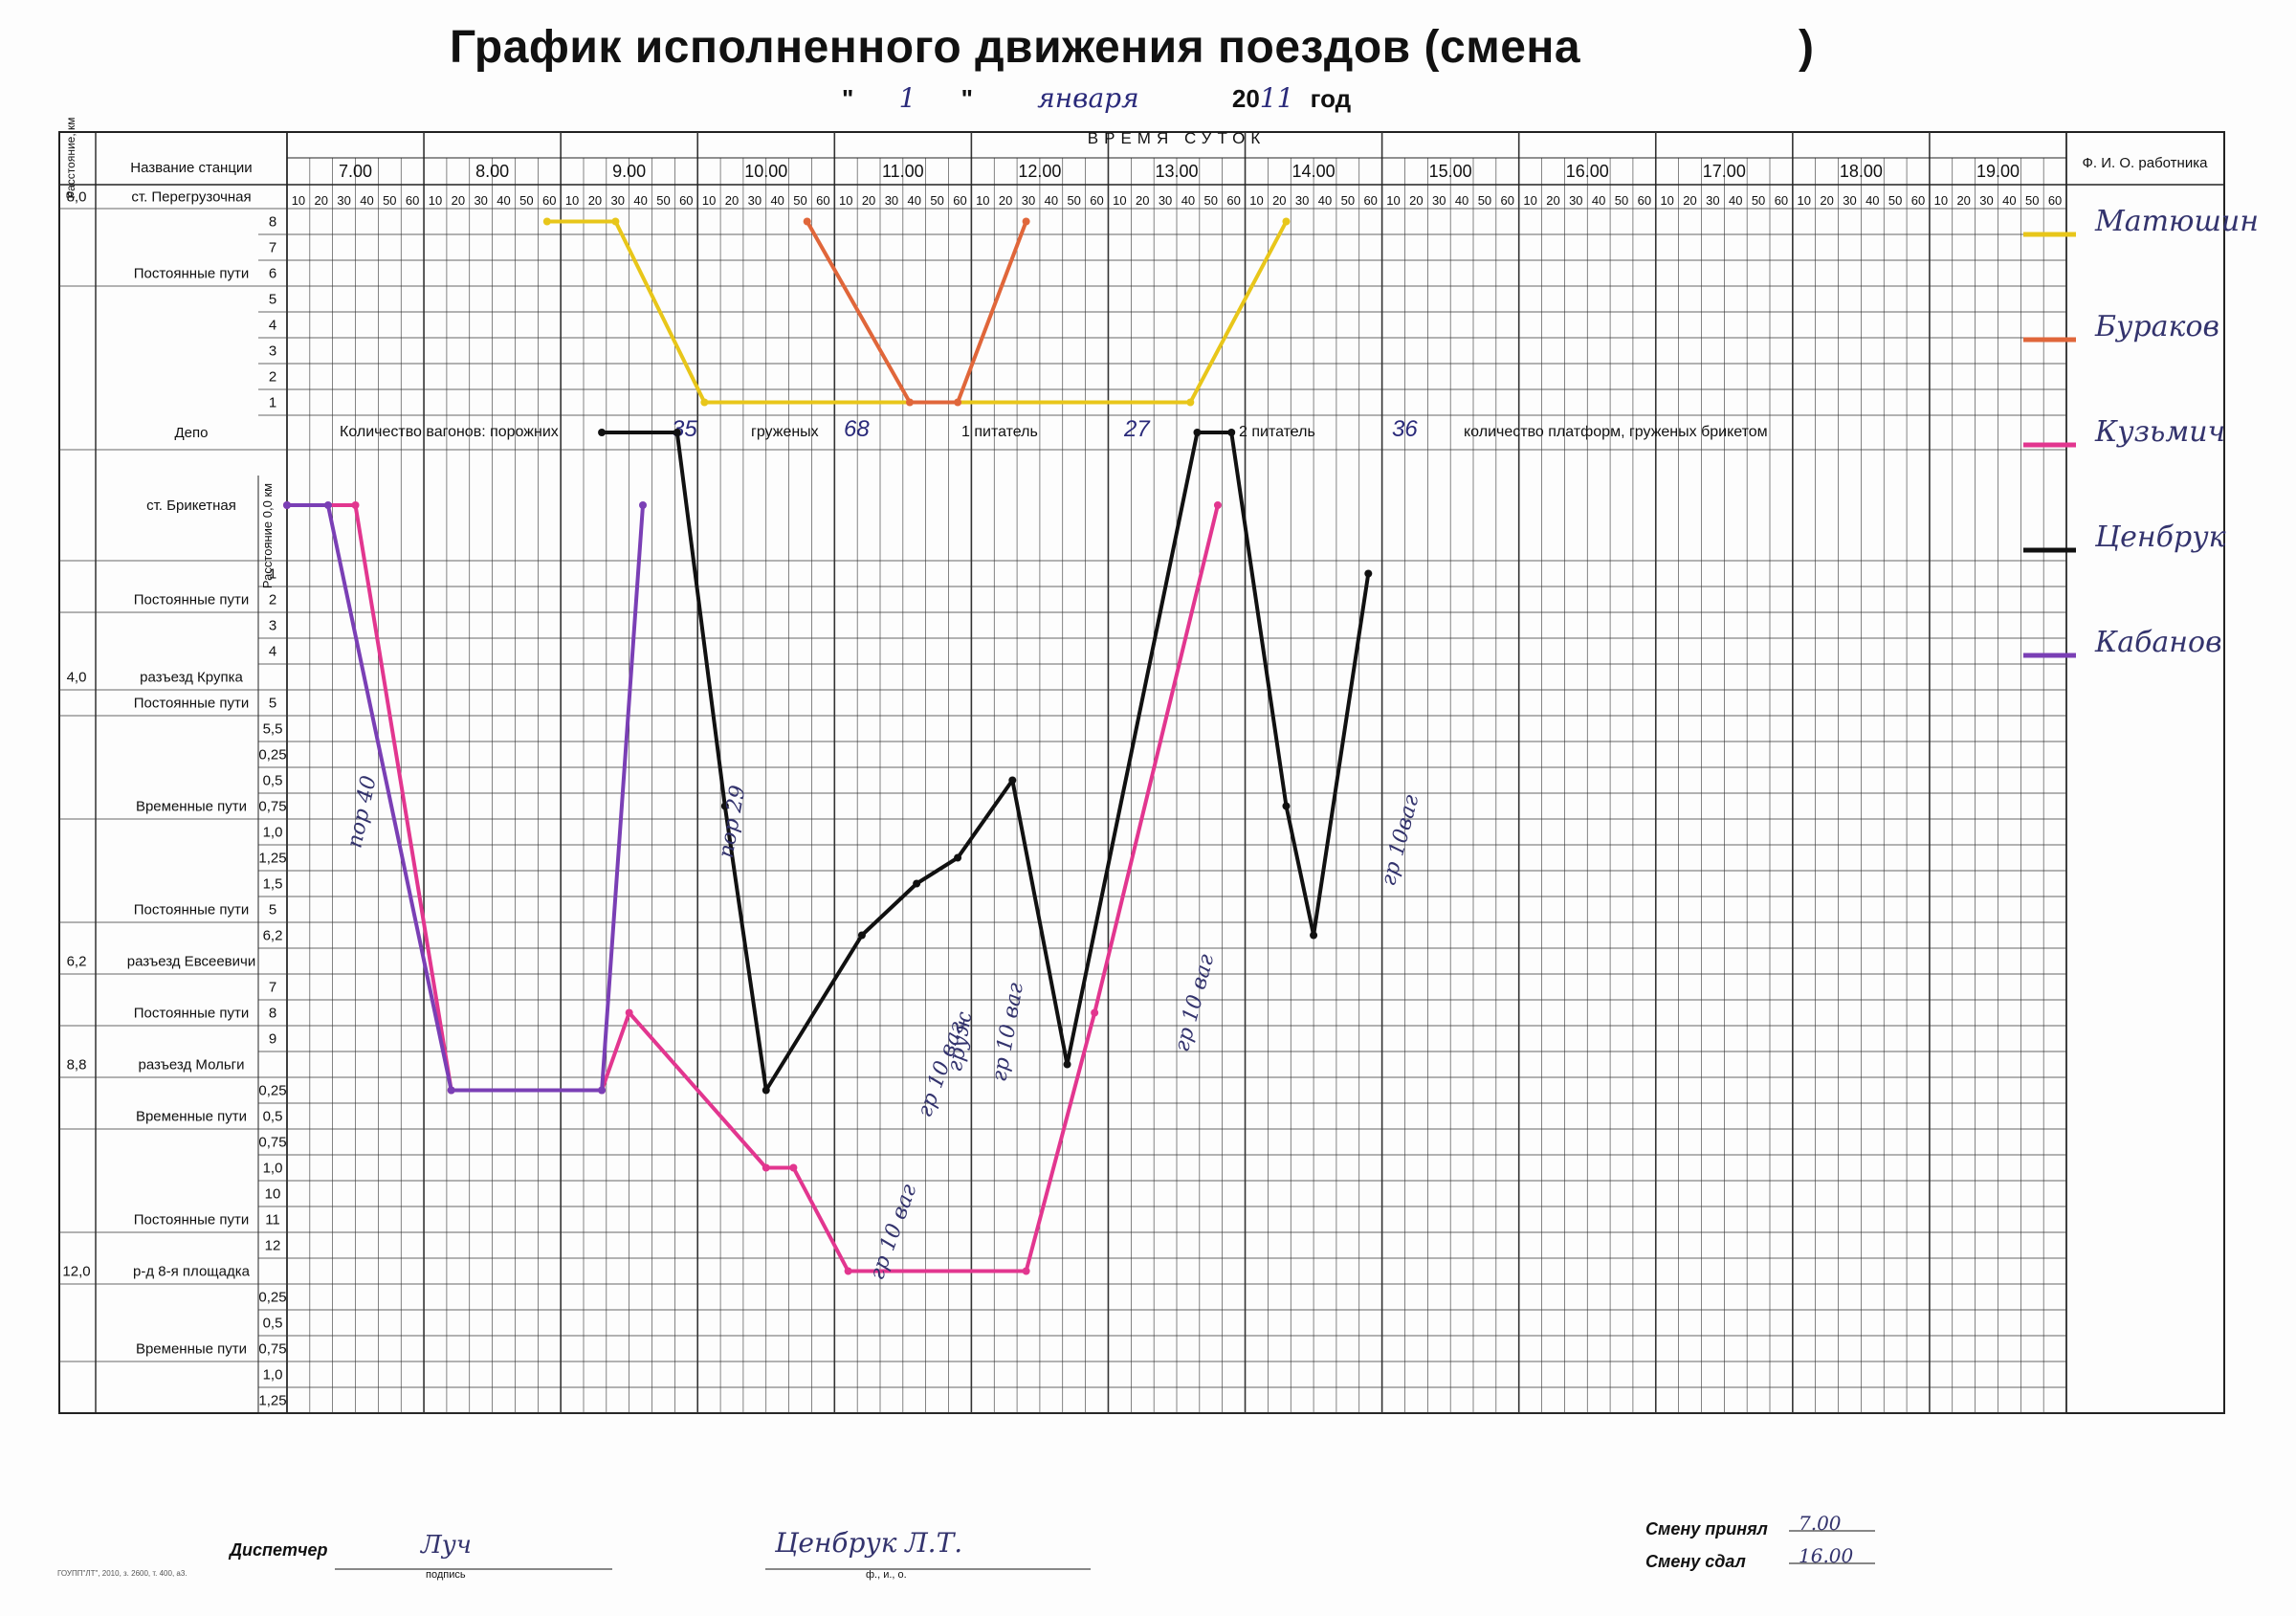 This screenshot has height=1616, width=2296. I want to click on worker-name: Матюшин, so click(2176, 221).